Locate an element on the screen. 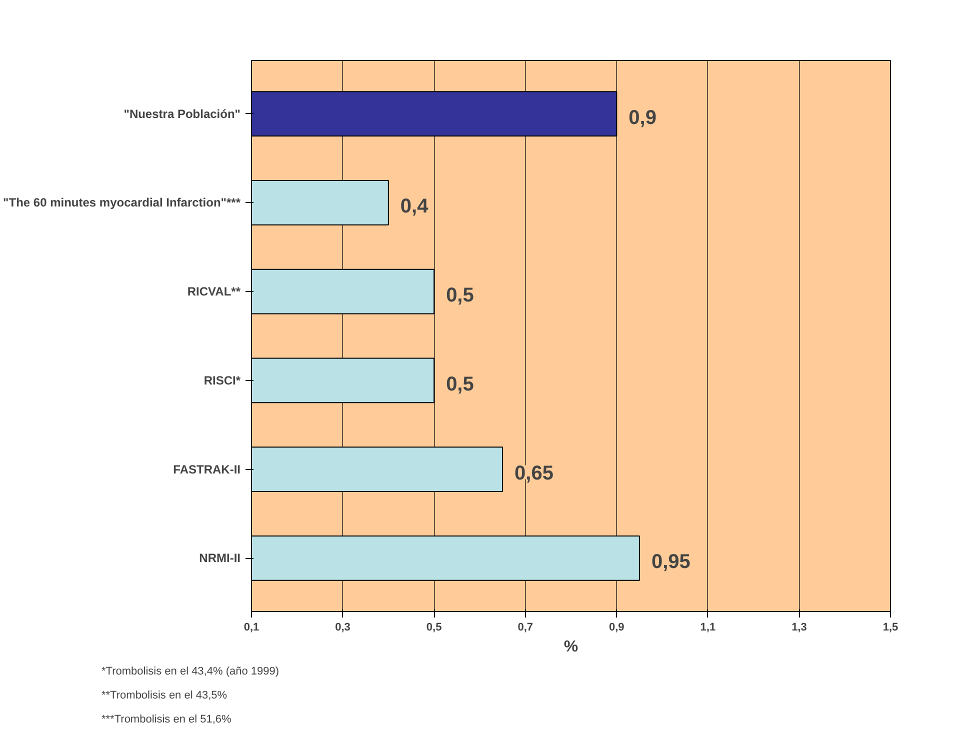 This screenshot has height=738, width=978. x-tick-label: 0,9 is located at coordinates (616, 628).